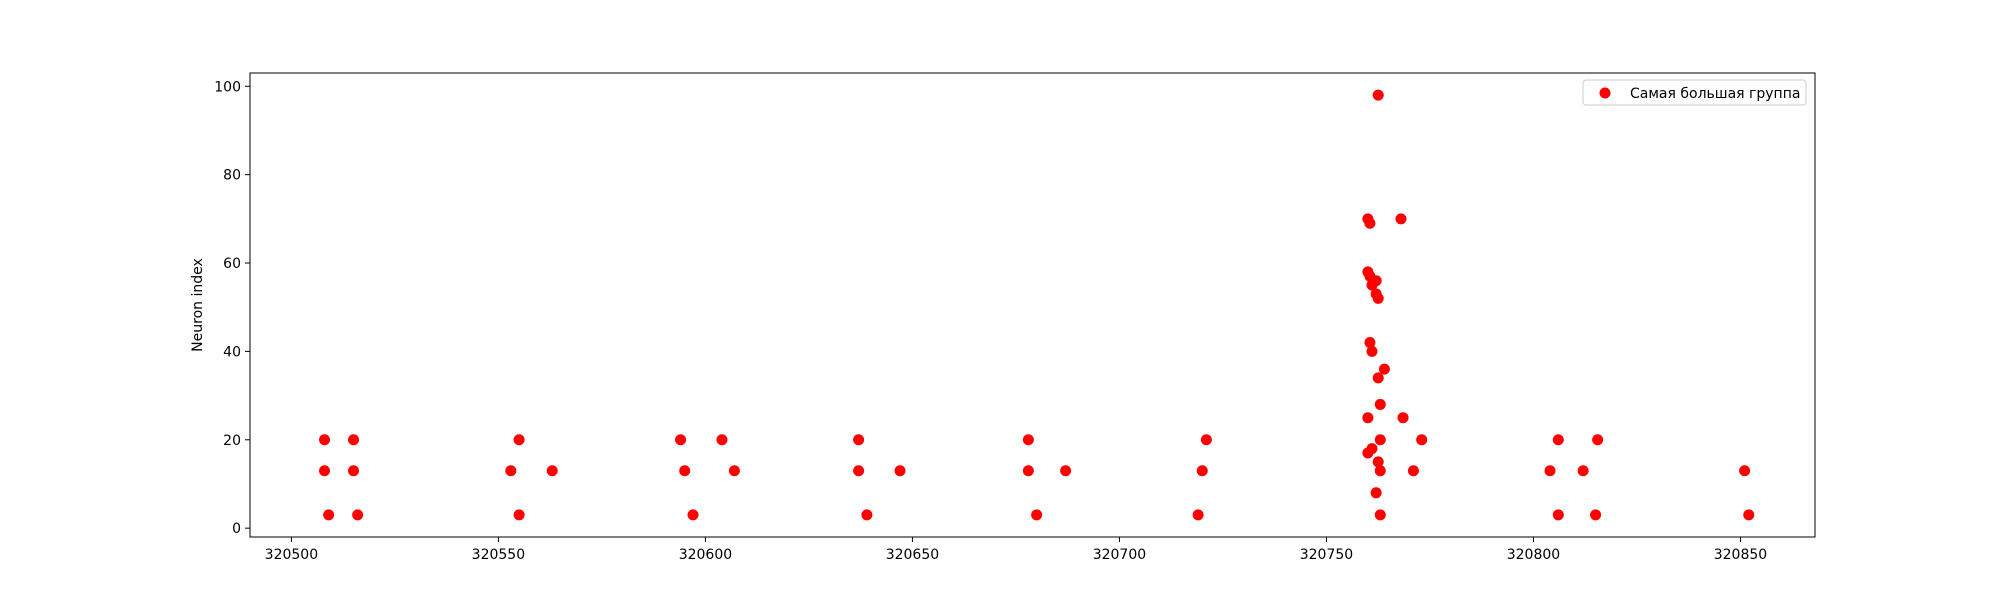 The width and height of the screenshot is (2000, 600). Describe the element at coordinates (232, 264) in the screenshot. I see `y-tick-label: 60` at that location.